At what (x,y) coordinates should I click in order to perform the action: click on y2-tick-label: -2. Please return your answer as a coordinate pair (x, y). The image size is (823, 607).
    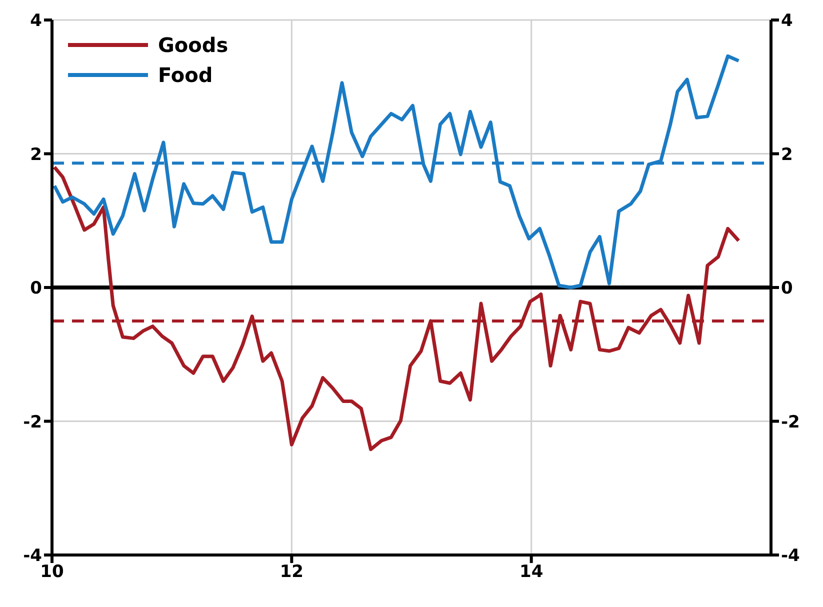
    Looking at the image, I should click on (790, 422).